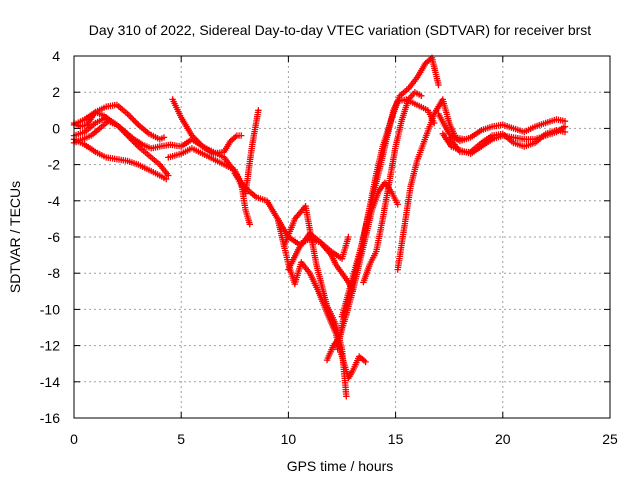 This screenshot has height=480, width=640. Describe the element at coordinates (56, 56) in the screenshot. I see `y-tick-label: 4` at that location.